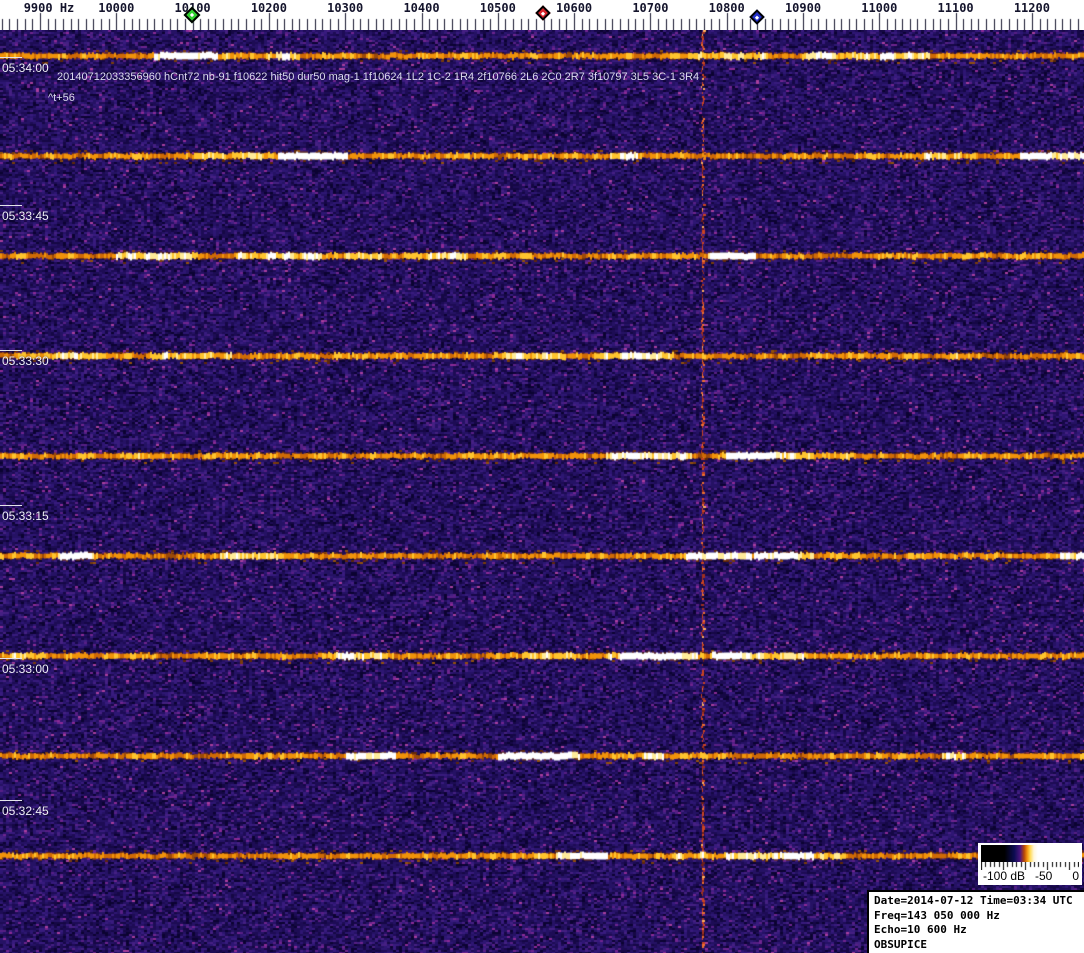  Describe the element at coordinates (879, 8) in the screenshot. I see `freq-label-11000: 11000` at that location.